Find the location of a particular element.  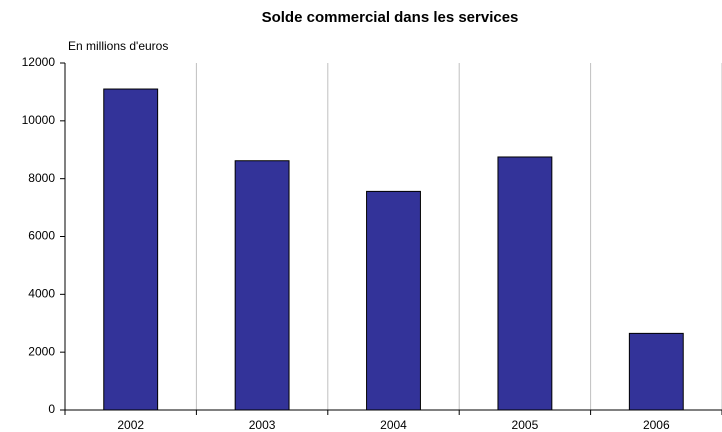

y-tick-label: 0 is located at coordinates (51, 409).